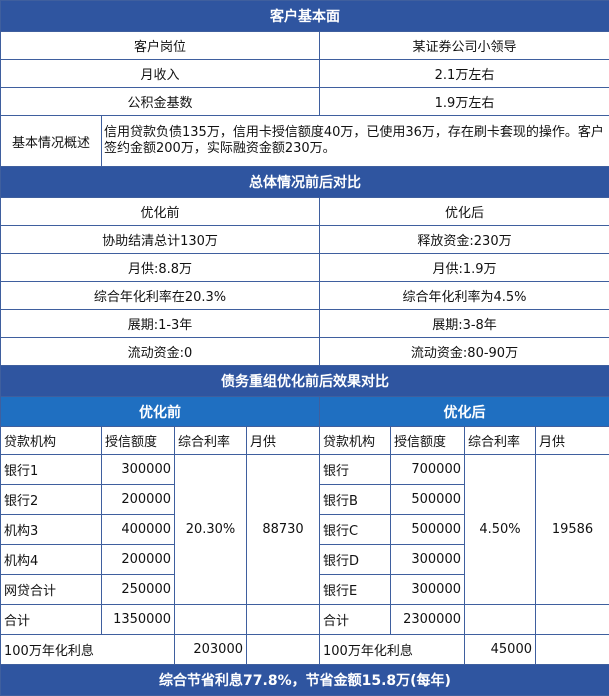  Describe the element at coordinates (160, 102) in the screenshot. I see `label-fund-base: 公积金基数` at that location.